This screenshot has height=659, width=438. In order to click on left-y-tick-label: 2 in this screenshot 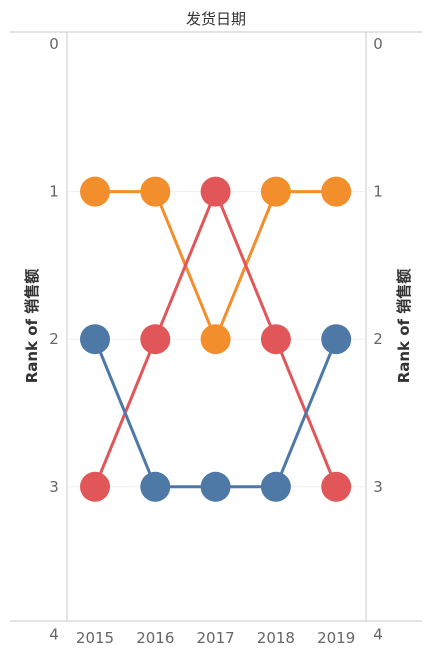, I will do `click(54, 339)`.